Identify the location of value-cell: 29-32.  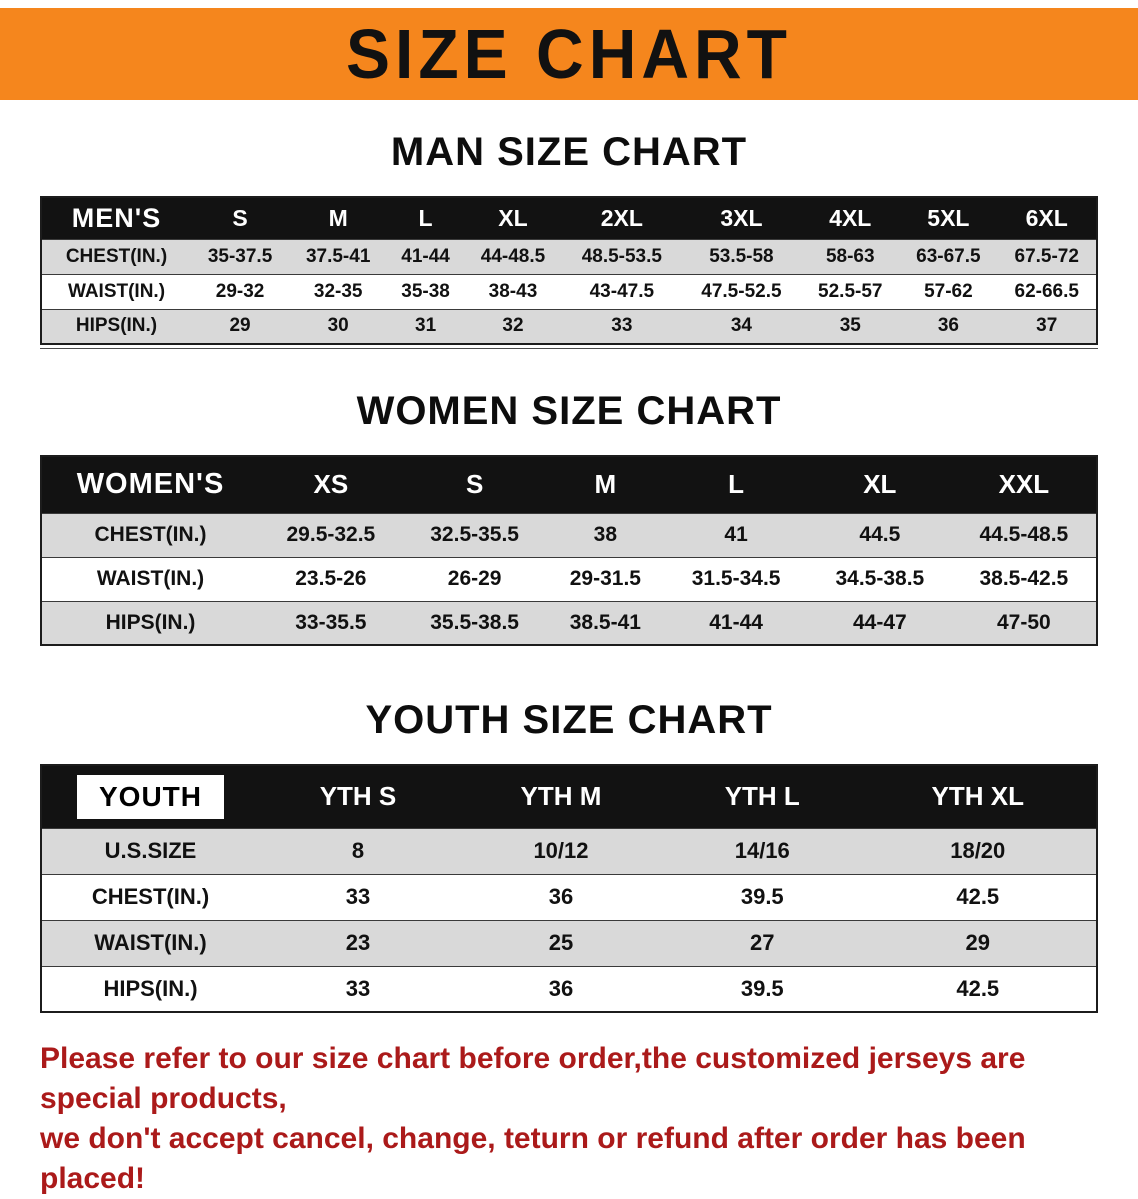
(240, 291).